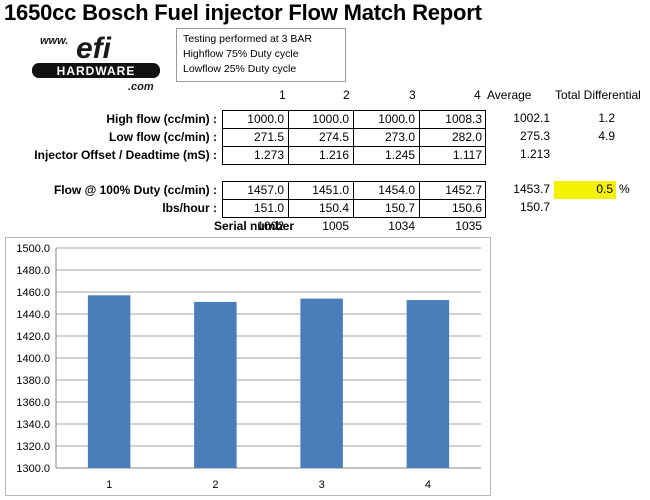  Describe the element at coordinates (330, 190) in the screenshot. I see `cell-flow100-2: 1451.0` at that location.